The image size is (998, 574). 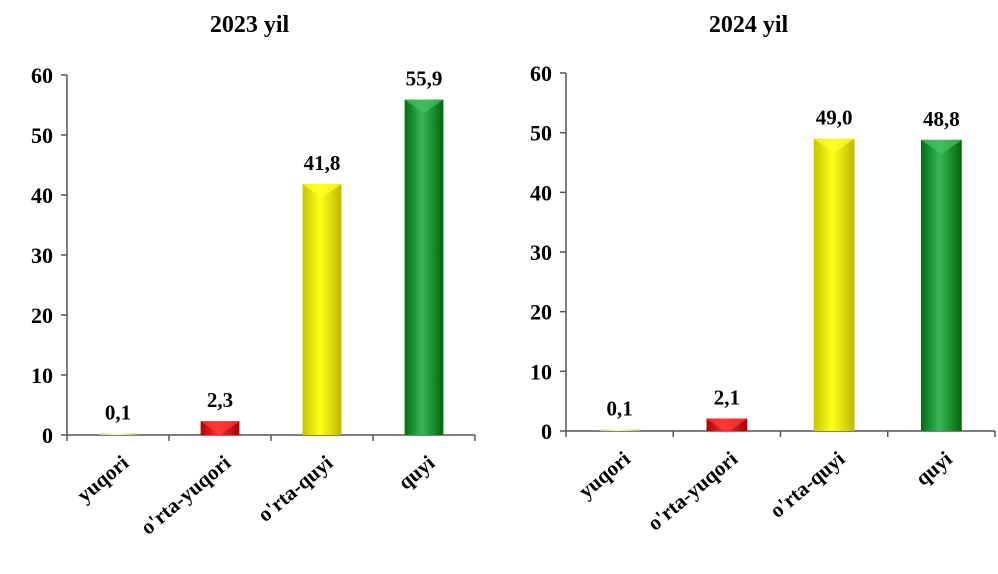 What do you see at coordinates (941, 119) in the screenshot?
I see `data-label: 48,8` at bounding box center [941, 119].